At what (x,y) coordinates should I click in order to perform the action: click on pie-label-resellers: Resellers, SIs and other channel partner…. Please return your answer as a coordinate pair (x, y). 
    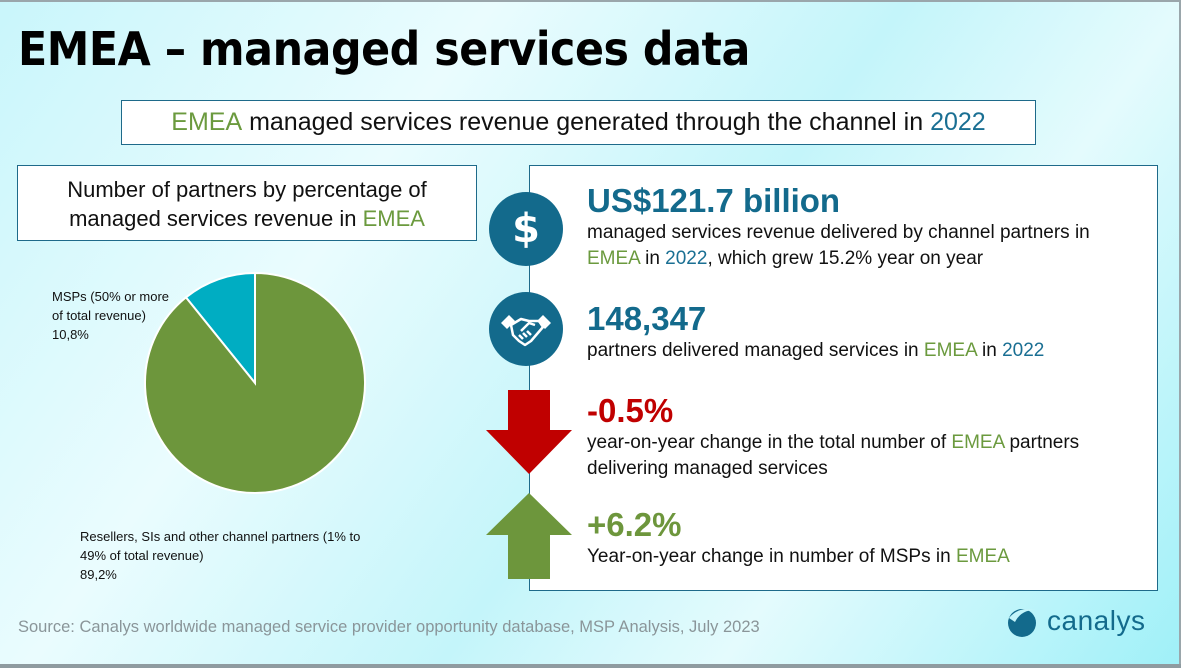
    Looking at the image, I should click on (260, 555).